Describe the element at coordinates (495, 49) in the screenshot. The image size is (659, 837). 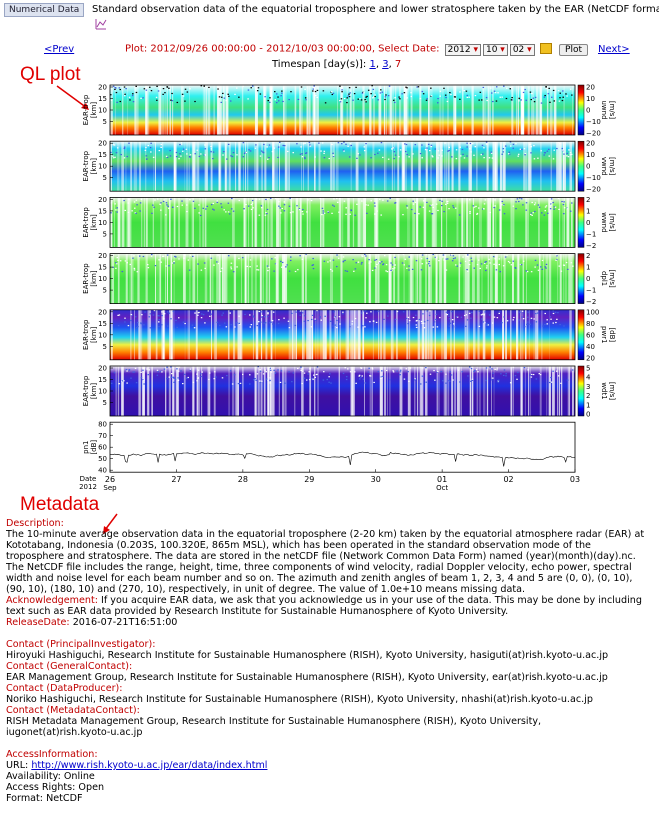
I see `month-select: 10 ▾` at that location.